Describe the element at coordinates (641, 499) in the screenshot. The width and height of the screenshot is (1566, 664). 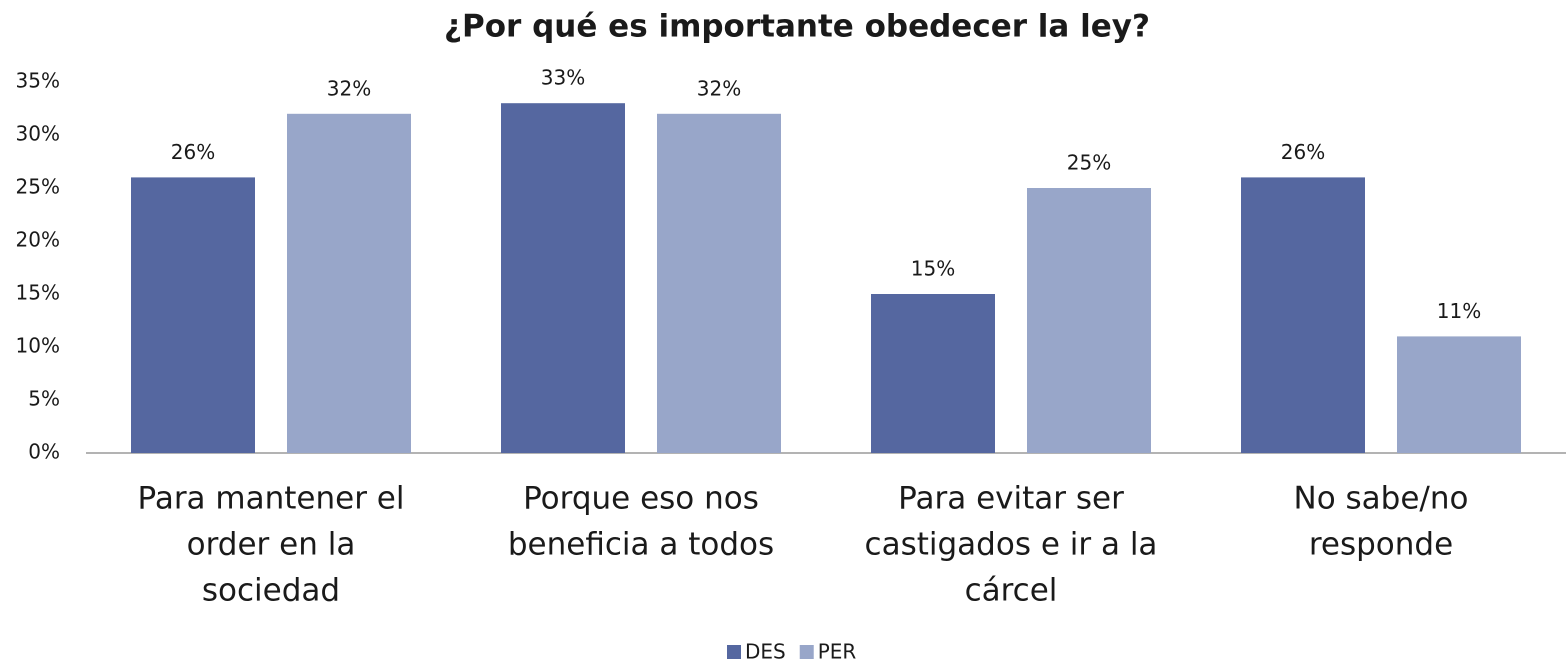
I see `x-tick-label: Porque eso nos` at that location.